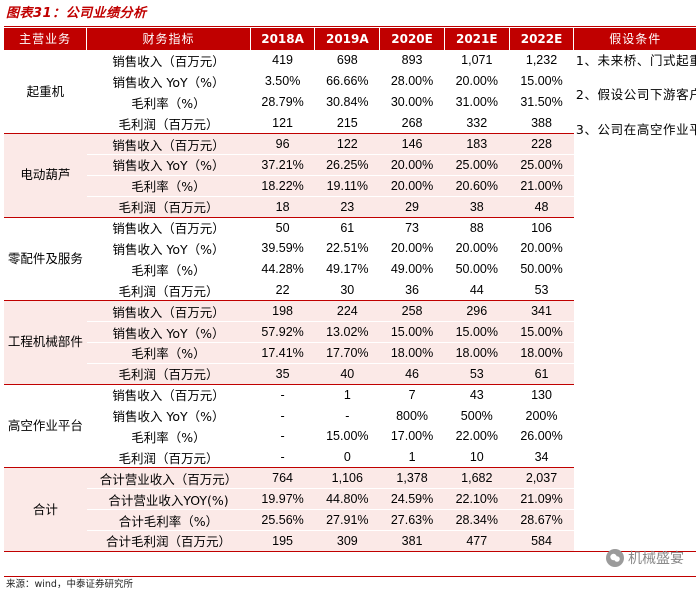  Describe the element at coordinates (347, 332) in the screenshot. I see `value-cell: 13.02%` at that location.